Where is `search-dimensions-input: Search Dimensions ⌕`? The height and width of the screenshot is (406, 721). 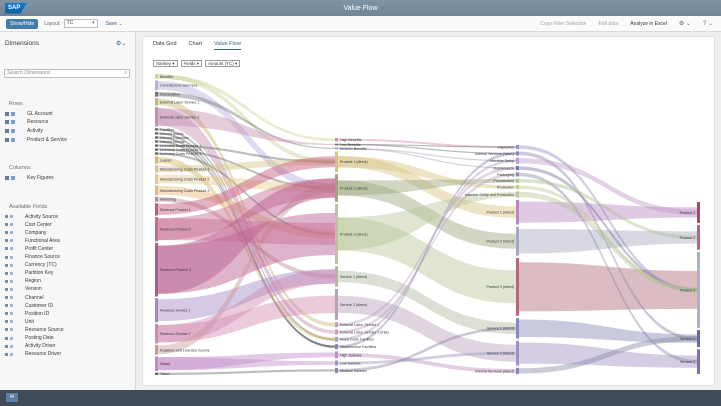 search-dimensions-input: Search Dimensions ⌕ is located at coordinates (67, 73).